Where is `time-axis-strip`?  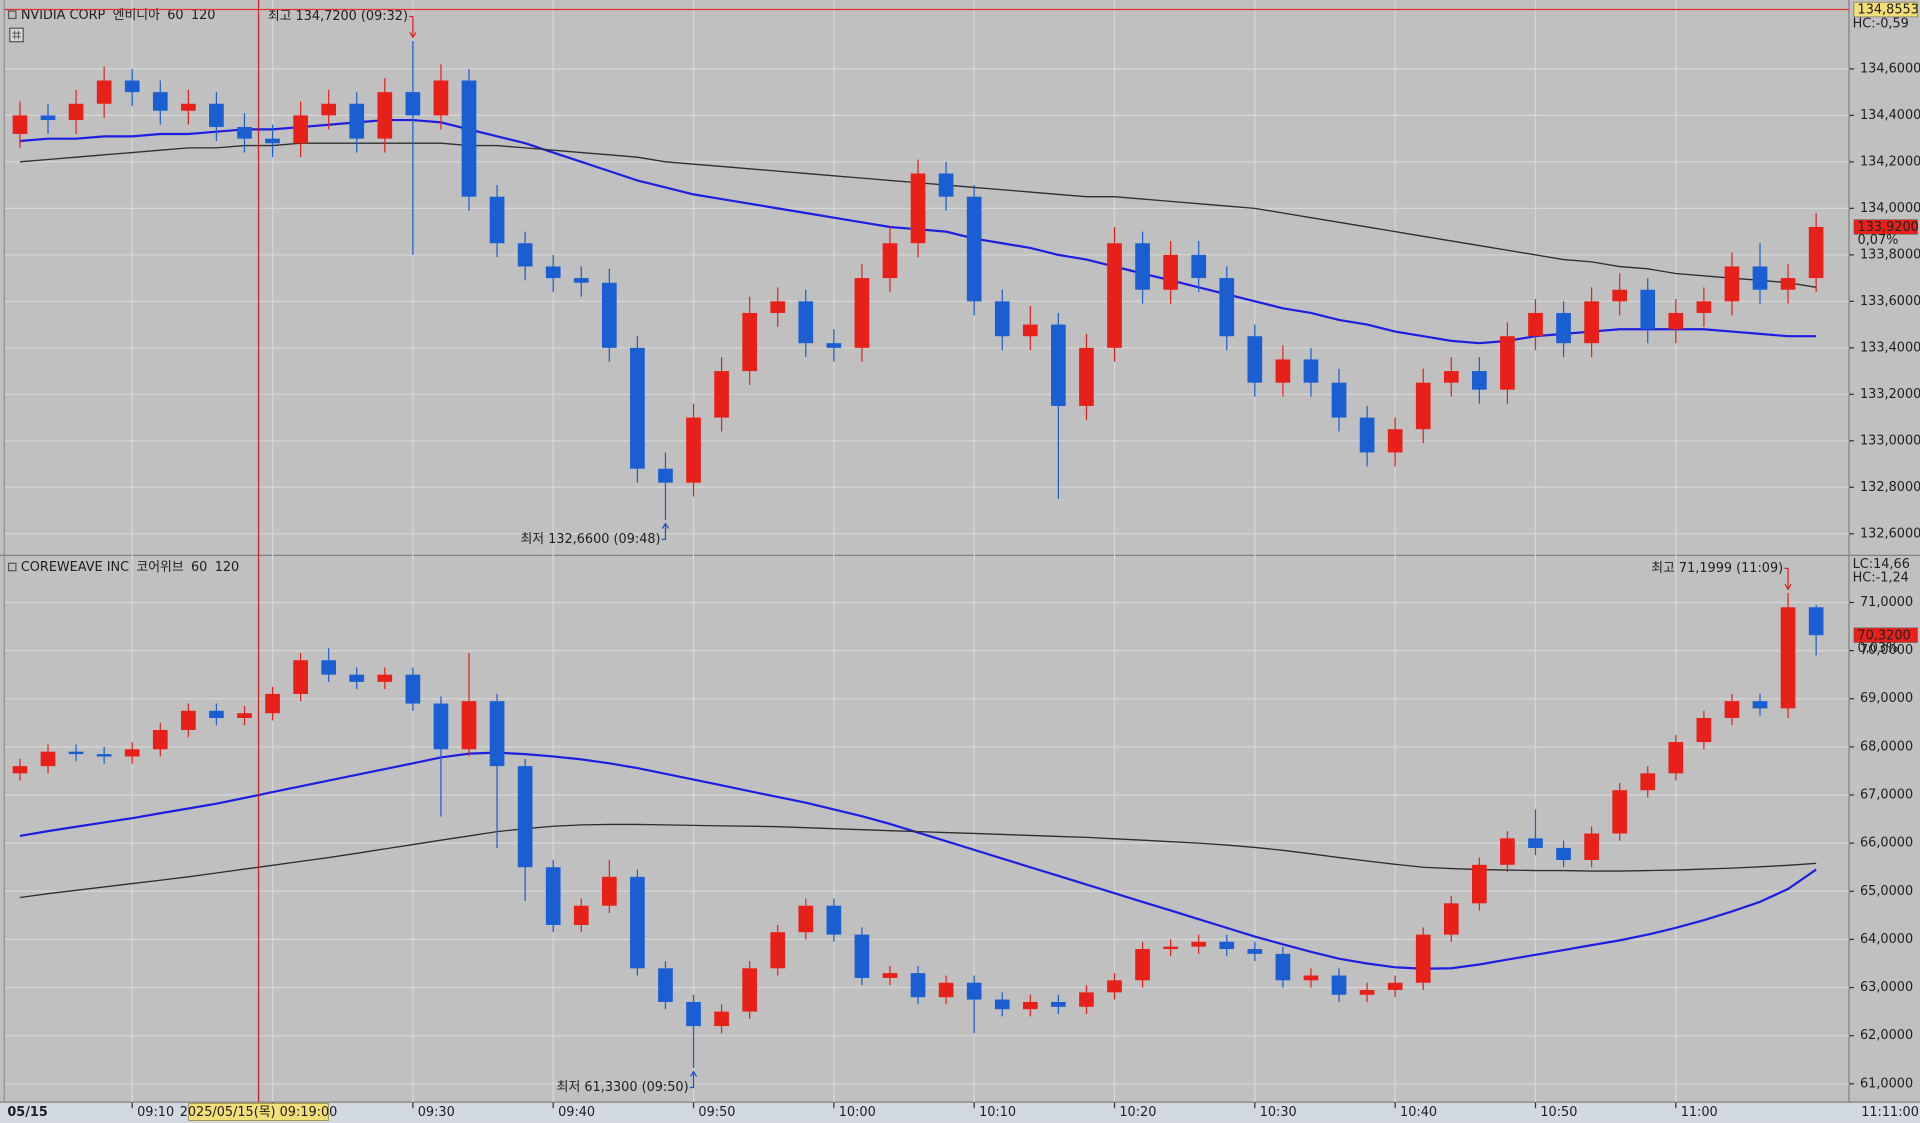 time-axis-strip is located at coordinates (960, 1112).